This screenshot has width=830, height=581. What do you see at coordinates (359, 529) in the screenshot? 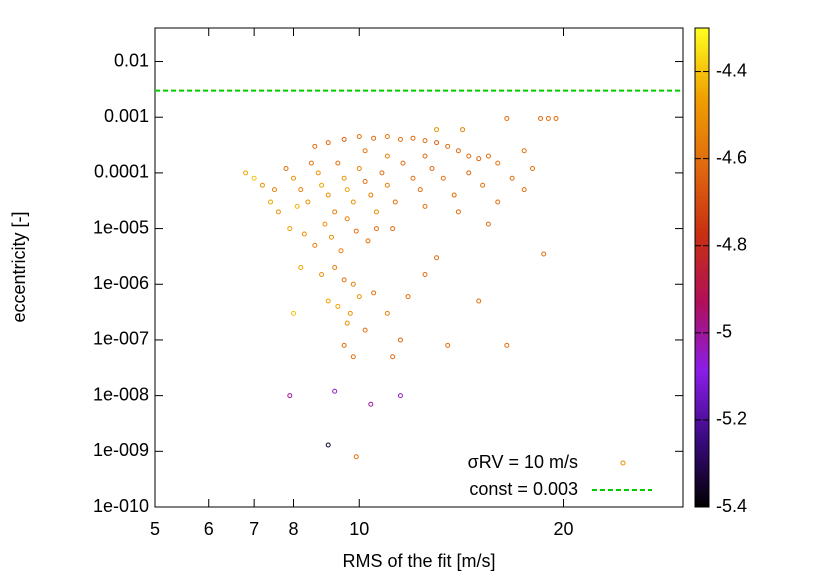
I see `x-tick-label: 10` at bounding box center [359, 529].